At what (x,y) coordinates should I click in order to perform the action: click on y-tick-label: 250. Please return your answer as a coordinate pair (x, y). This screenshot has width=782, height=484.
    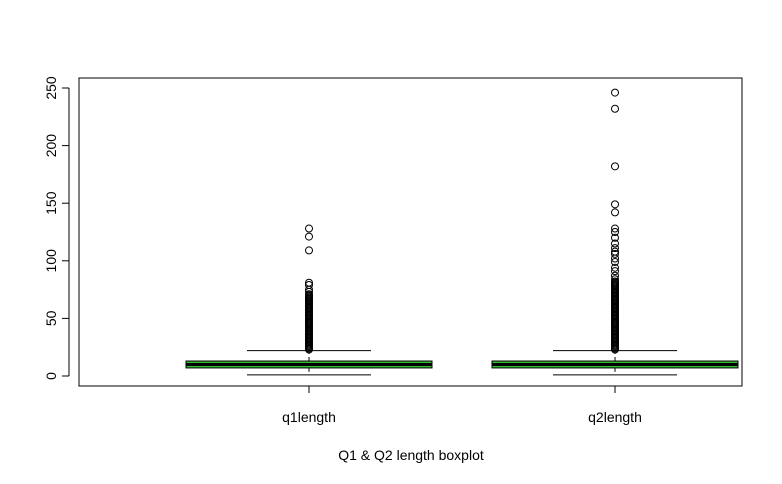
    Looking at the image, I should click on (51, 88).